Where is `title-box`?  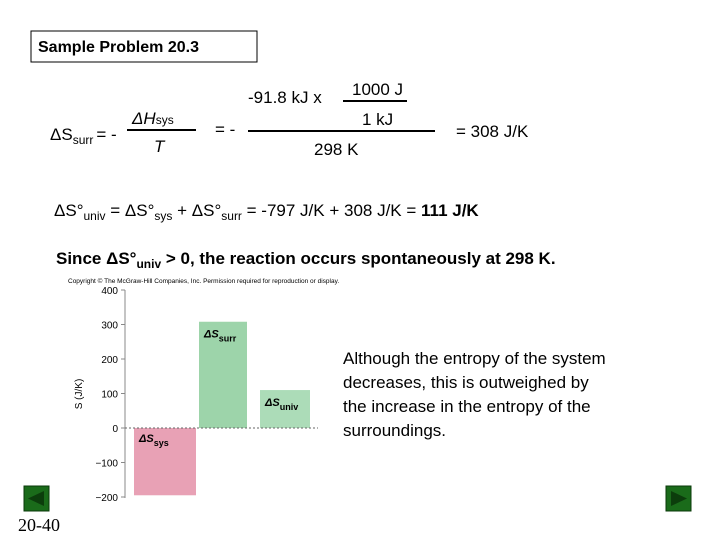
title-box is located at coordinates (144, 46).